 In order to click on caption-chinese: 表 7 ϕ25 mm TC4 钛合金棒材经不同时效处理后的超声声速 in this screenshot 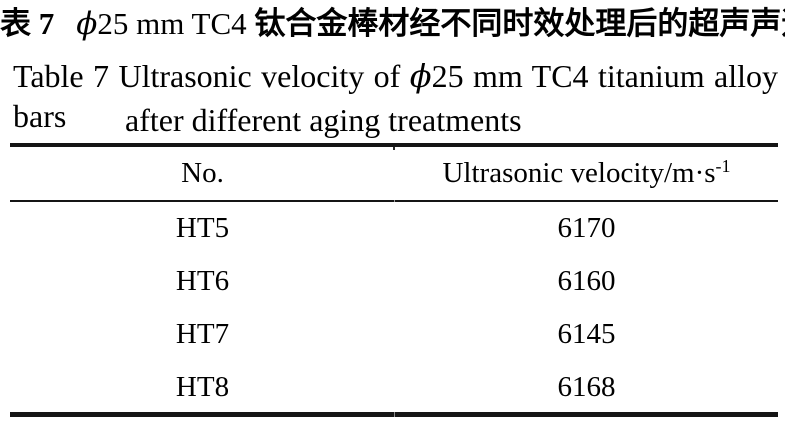, I will do `click(392, 24)`.